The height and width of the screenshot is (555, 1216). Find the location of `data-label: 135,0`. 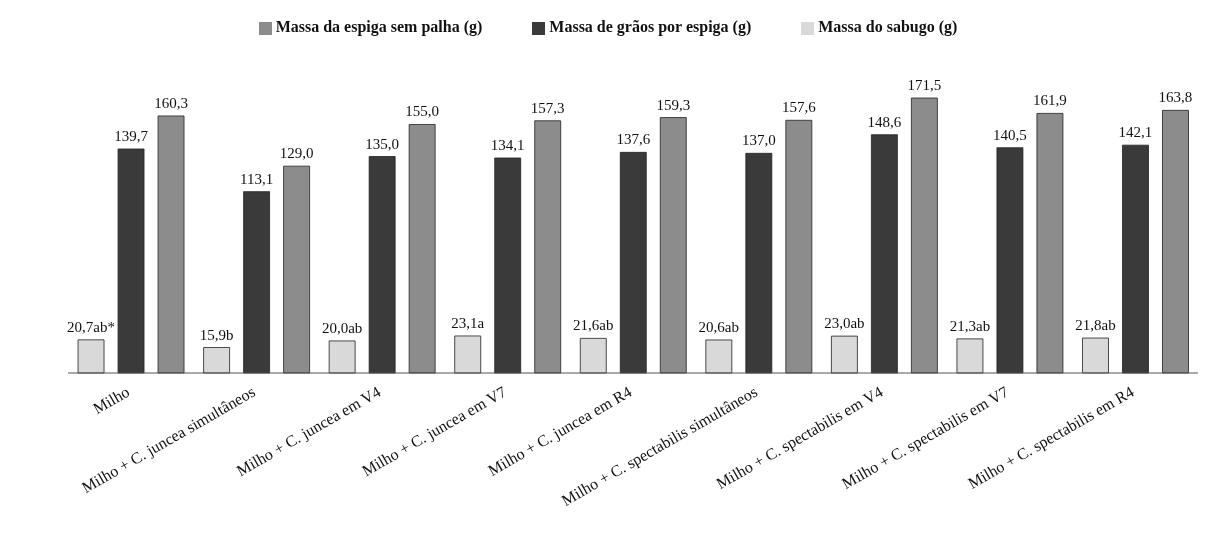

data-label: 135,0 is located at coordinates (382, 143).